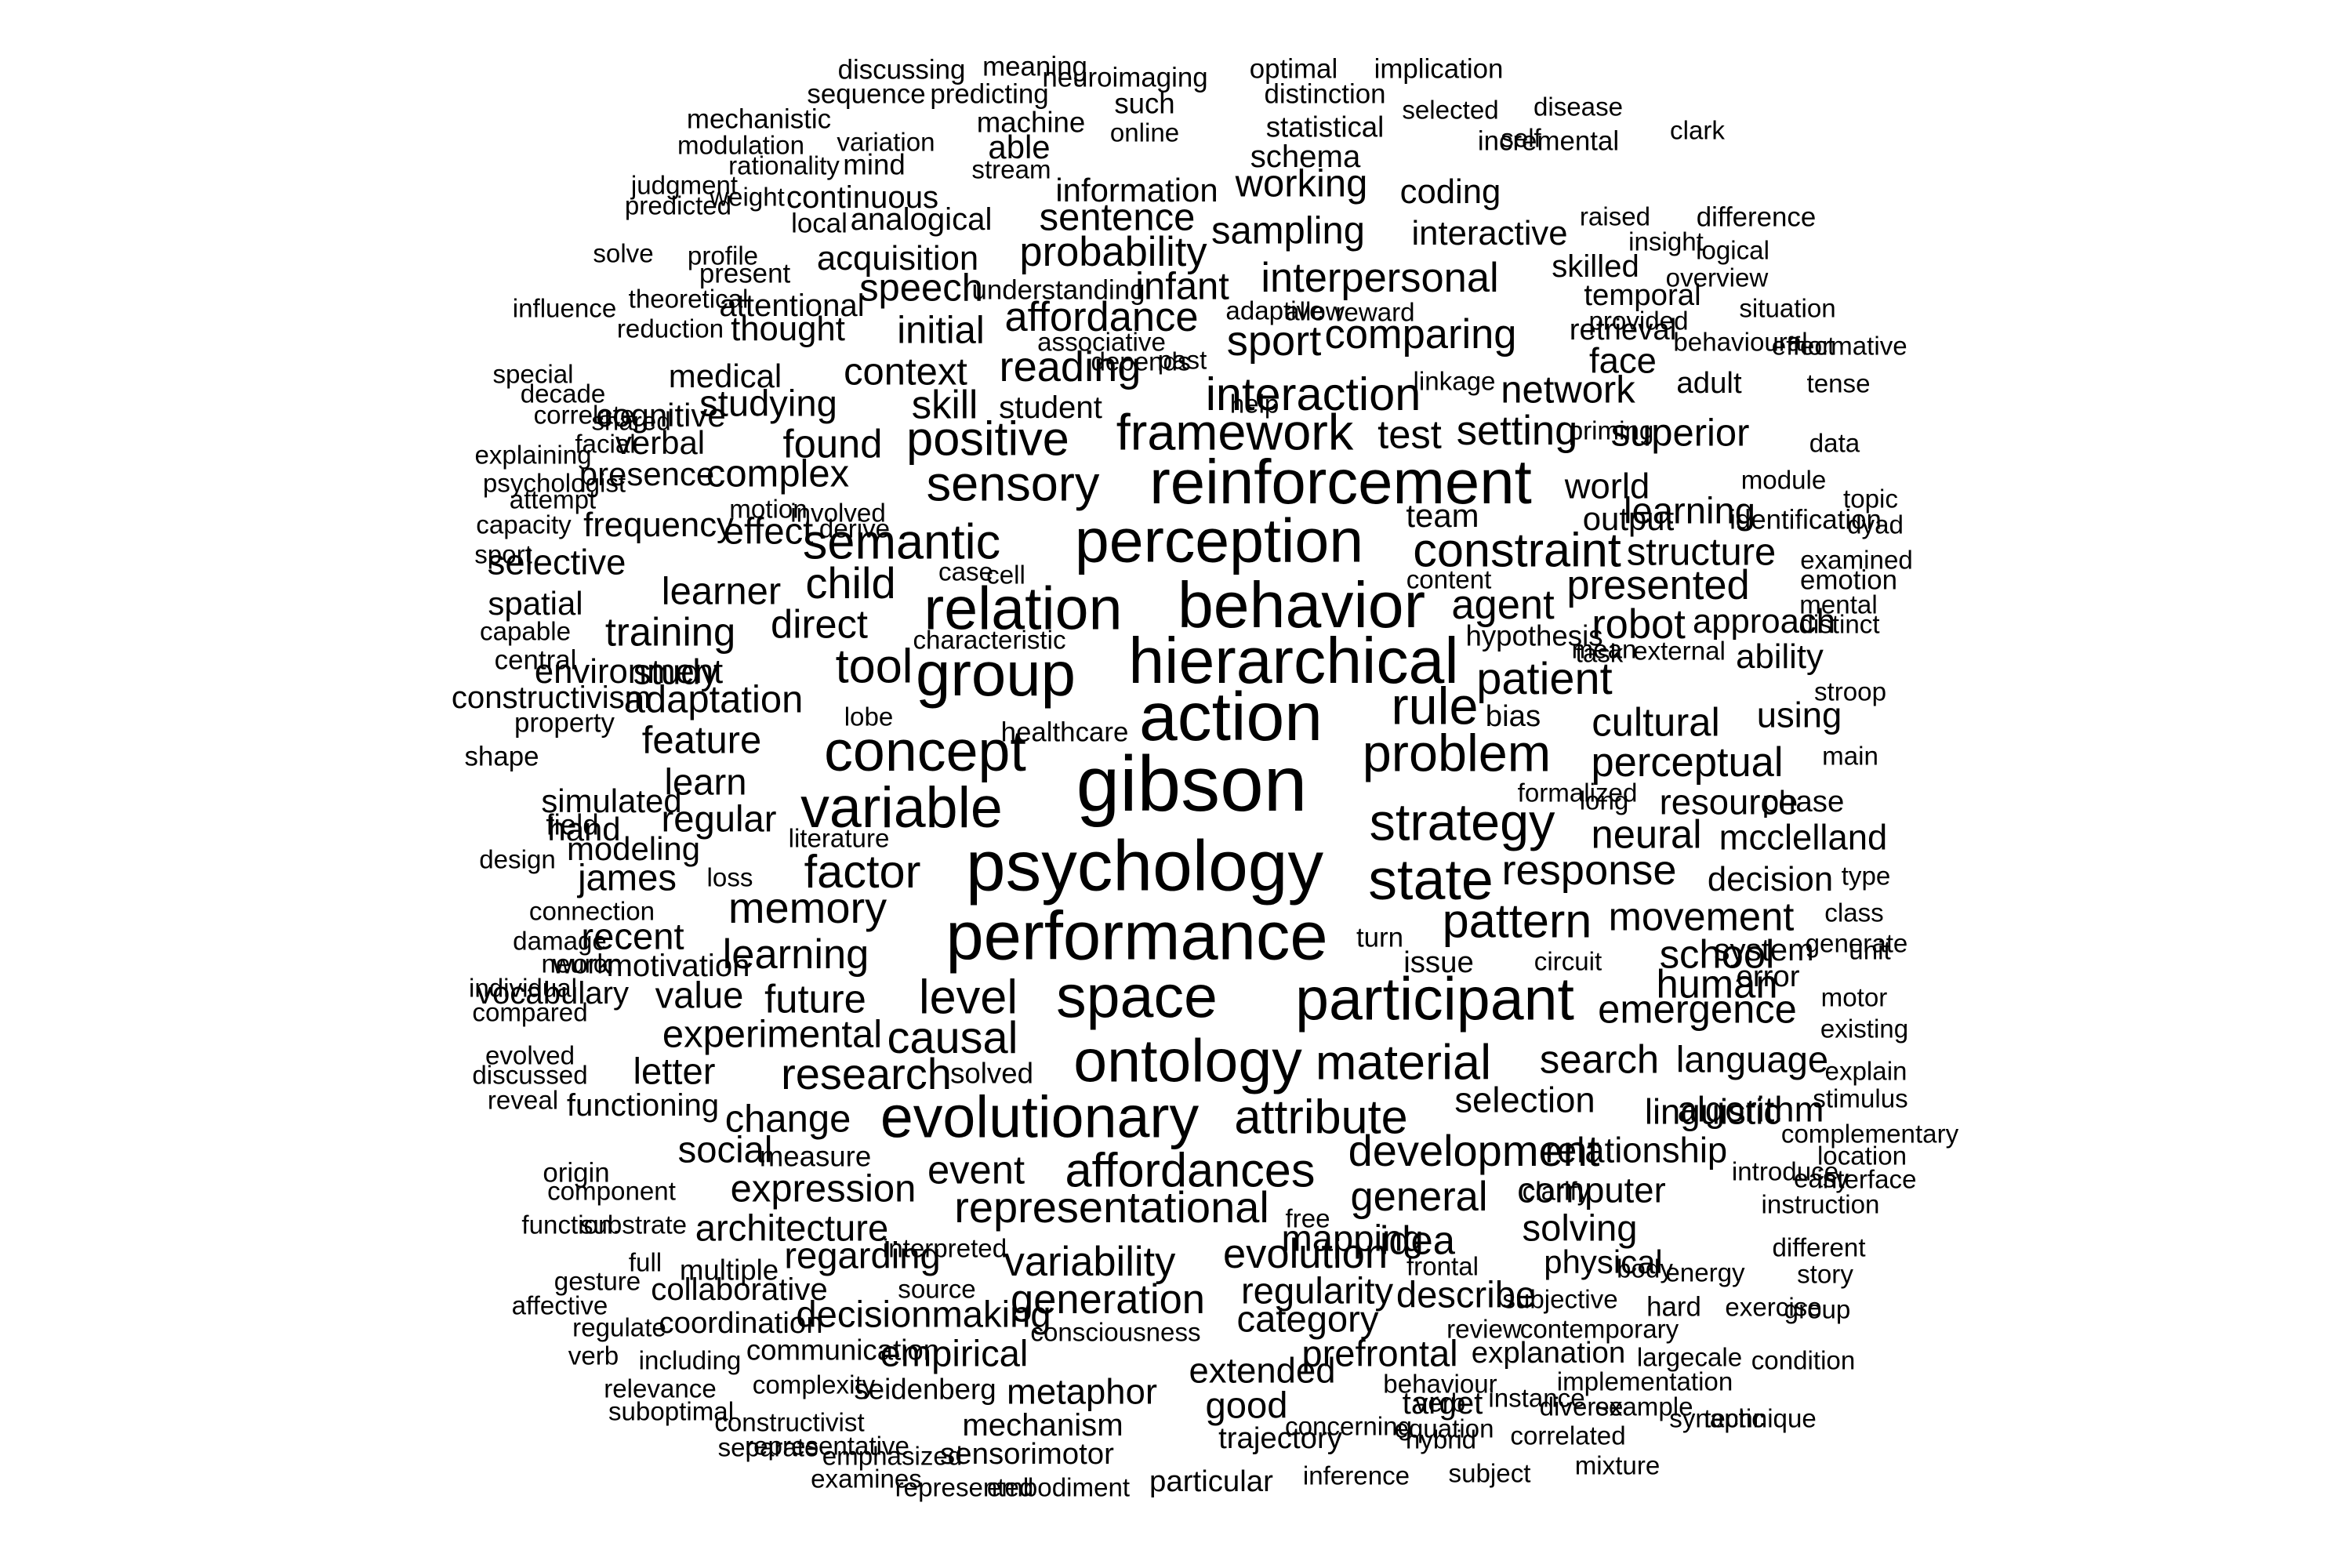  I want to click on cloud-word: vocabulary, so click(553, 993).